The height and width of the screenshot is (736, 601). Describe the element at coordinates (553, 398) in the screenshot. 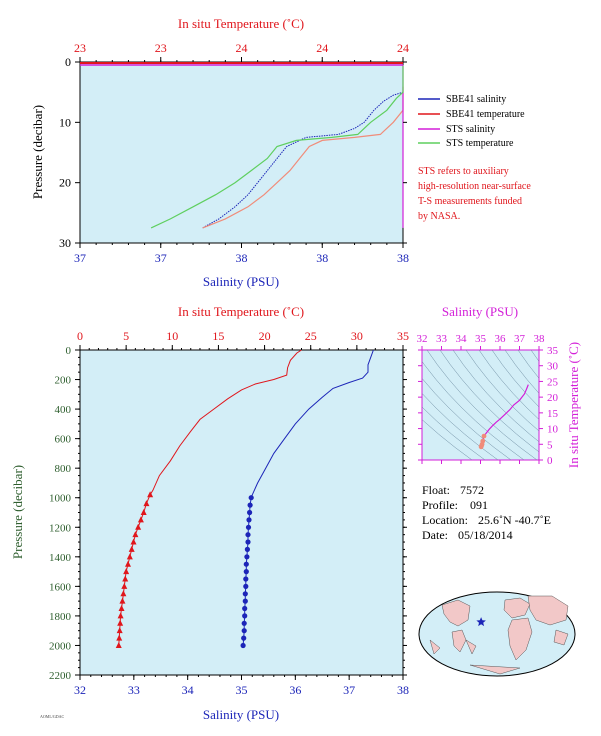

I see `ts-temp-tick-label: 20` at that location.